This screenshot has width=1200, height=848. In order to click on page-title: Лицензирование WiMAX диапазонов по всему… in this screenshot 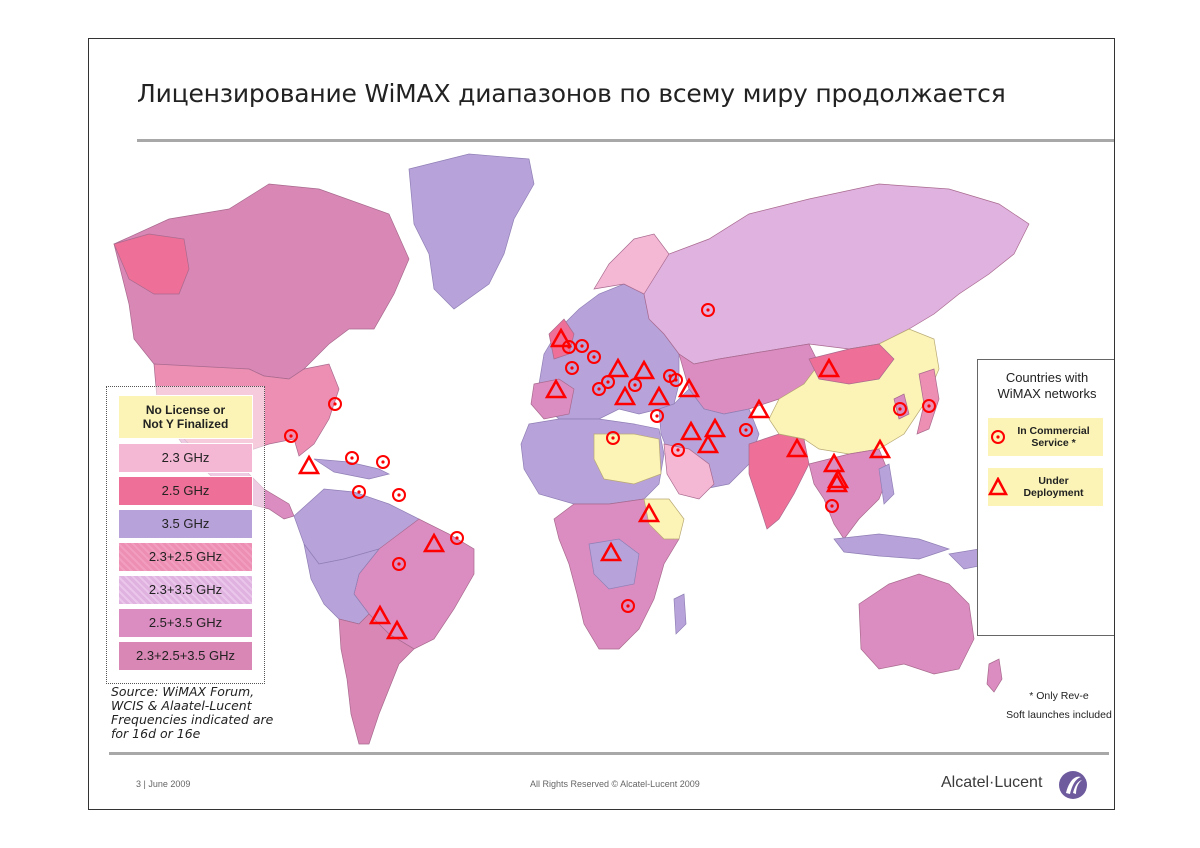, I will do `click(571, 93)`.